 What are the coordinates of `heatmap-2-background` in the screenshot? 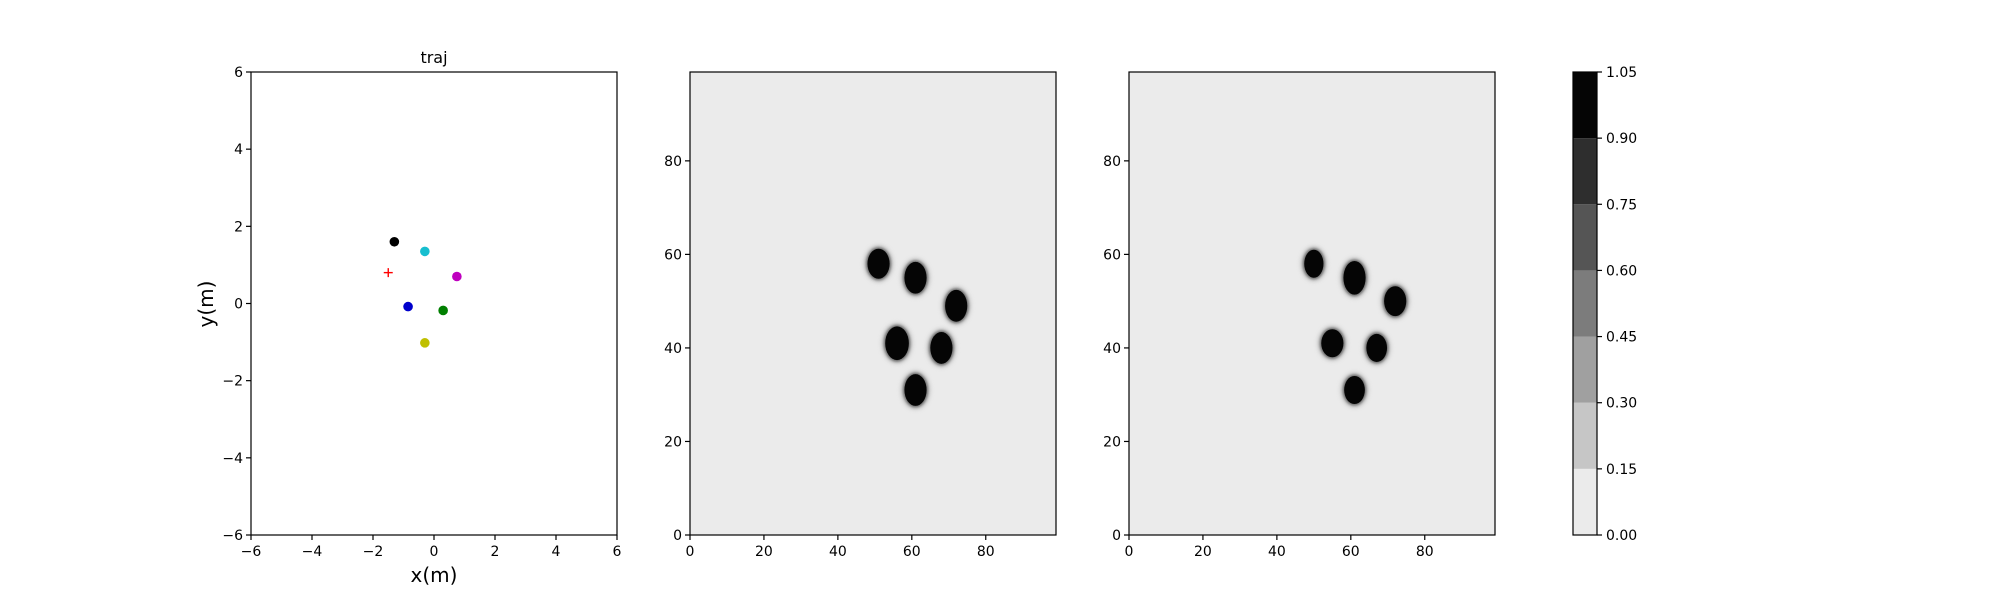 It's located at (1312, 303).